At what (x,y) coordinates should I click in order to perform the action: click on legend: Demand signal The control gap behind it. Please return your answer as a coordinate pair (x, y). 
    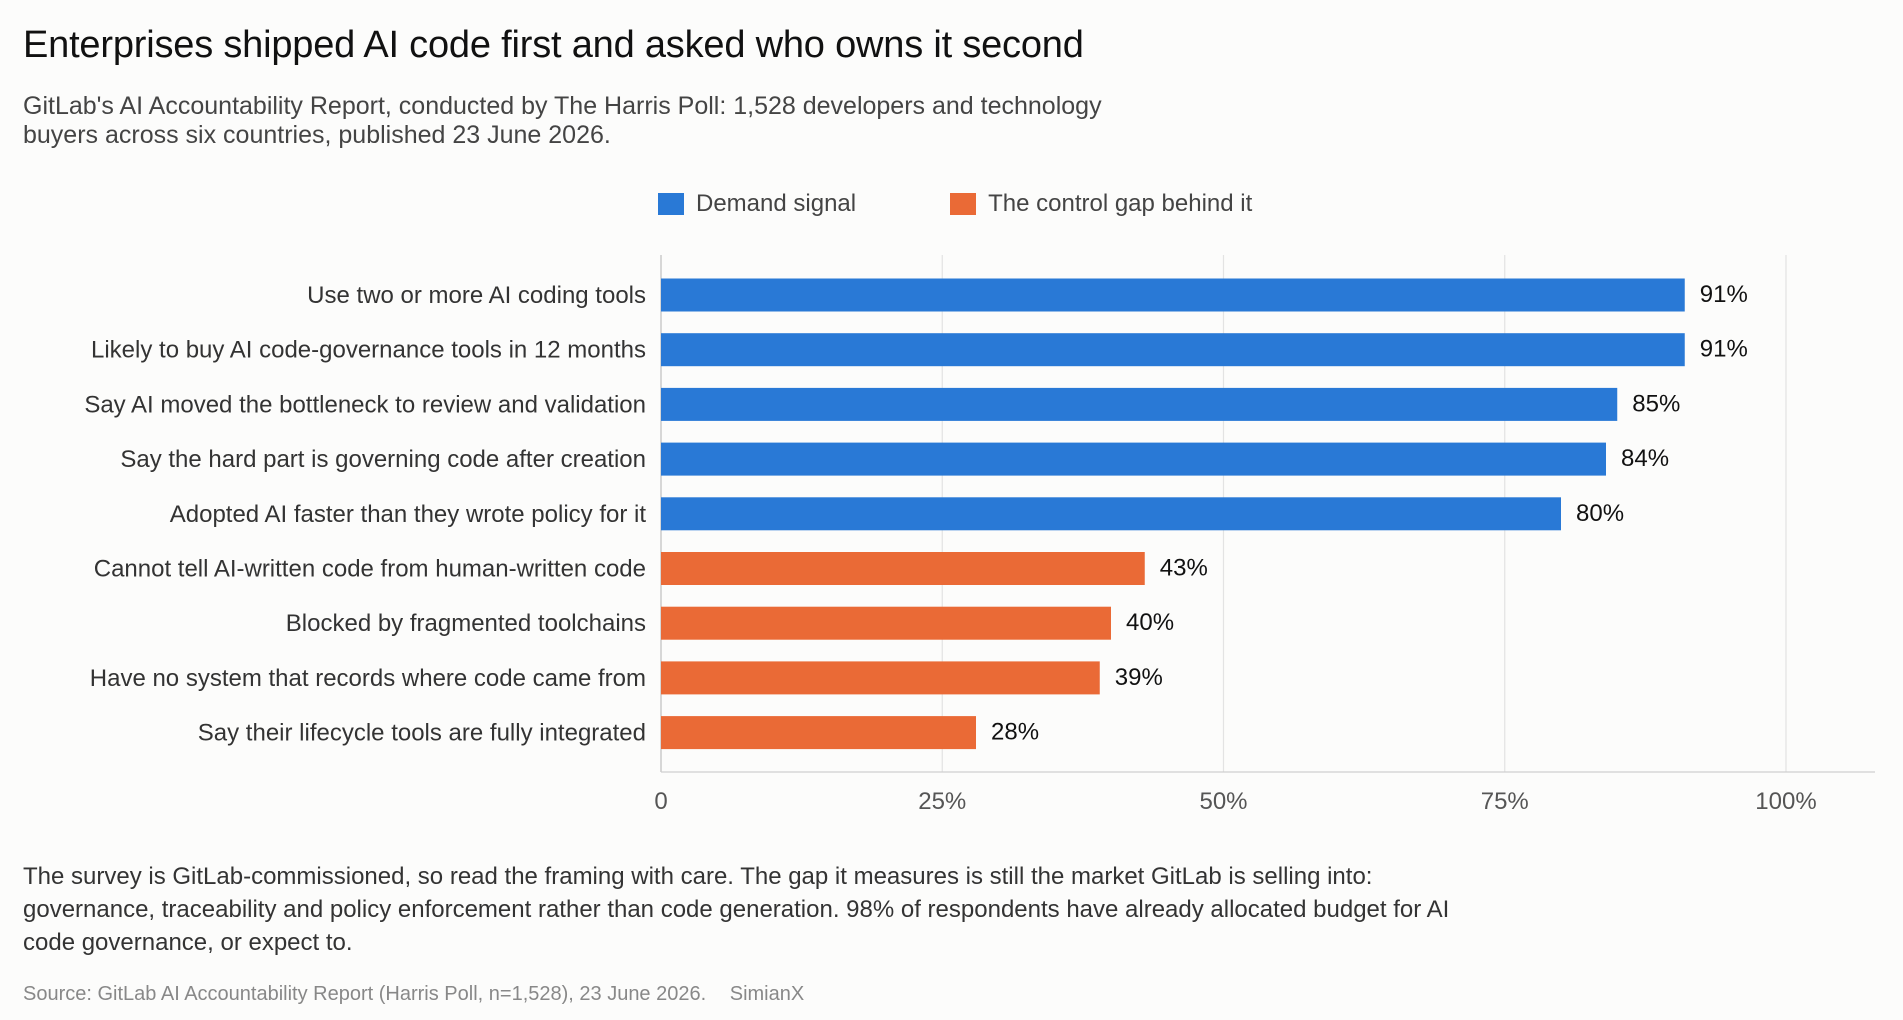
    Looking at the image, I should click on (1002, 204).